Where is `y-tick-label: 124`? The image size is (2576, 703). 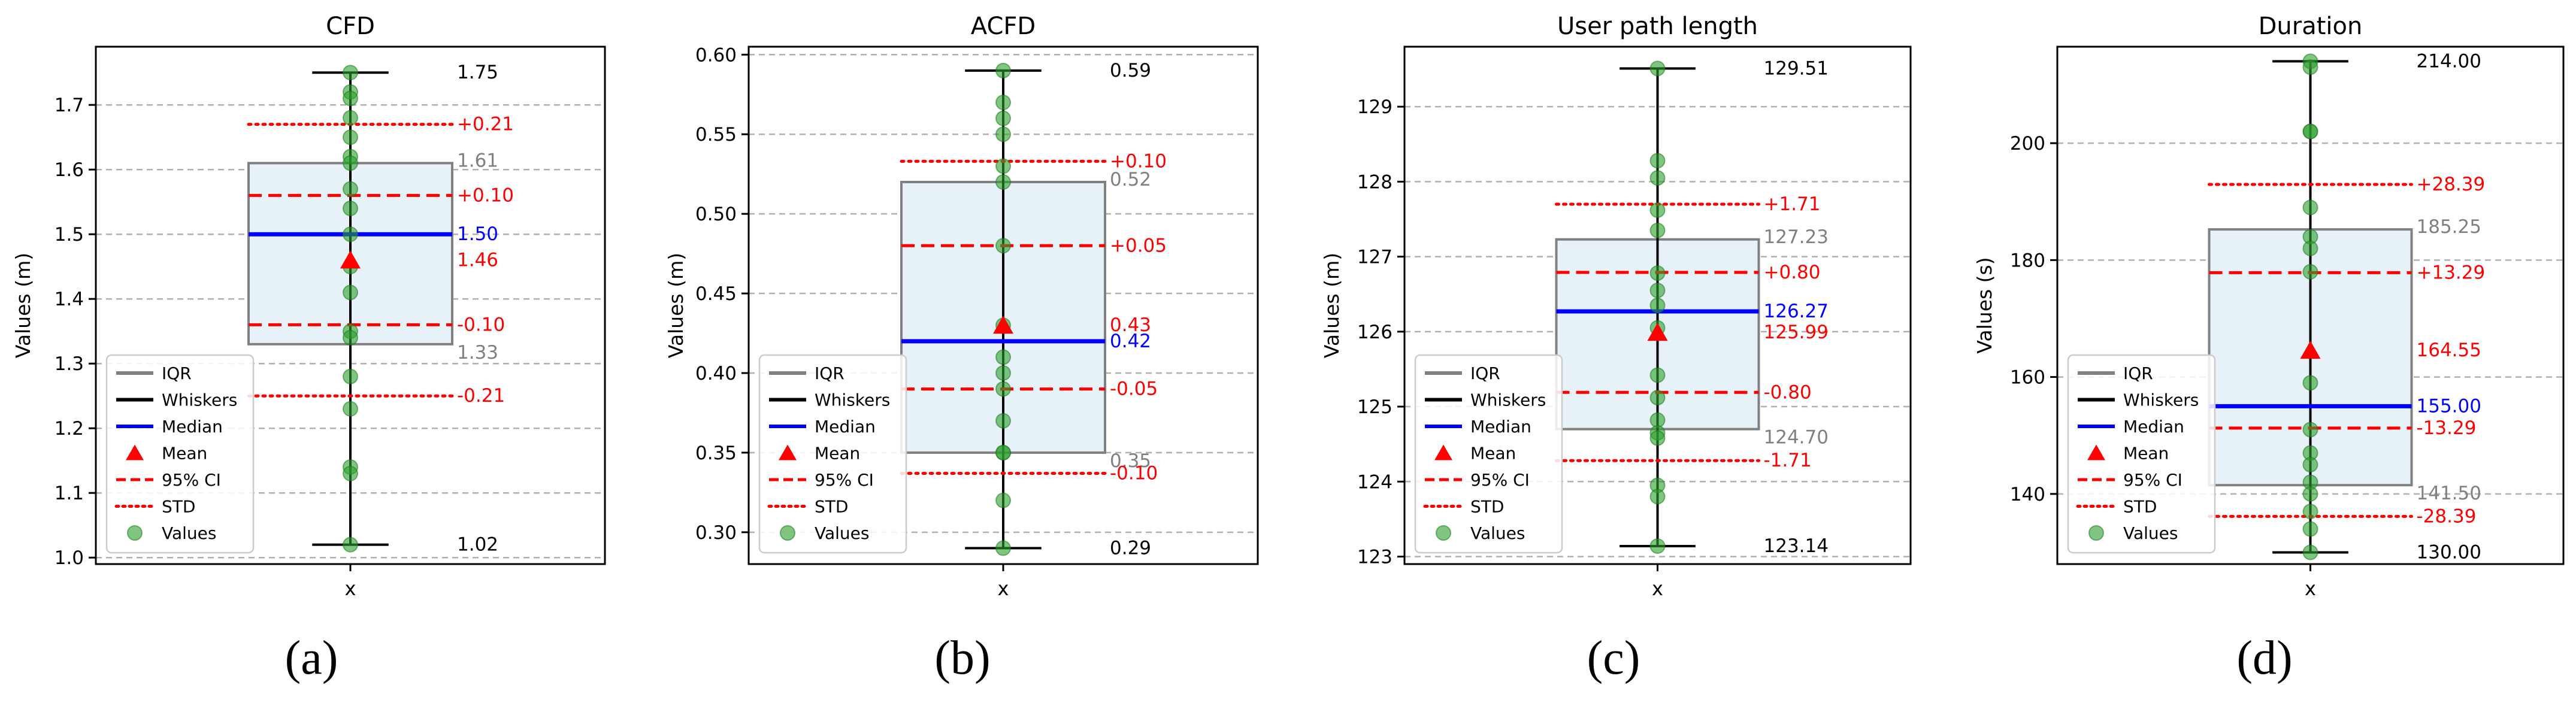
y-tick-label: 124 is located at coordinates (1375, 482).